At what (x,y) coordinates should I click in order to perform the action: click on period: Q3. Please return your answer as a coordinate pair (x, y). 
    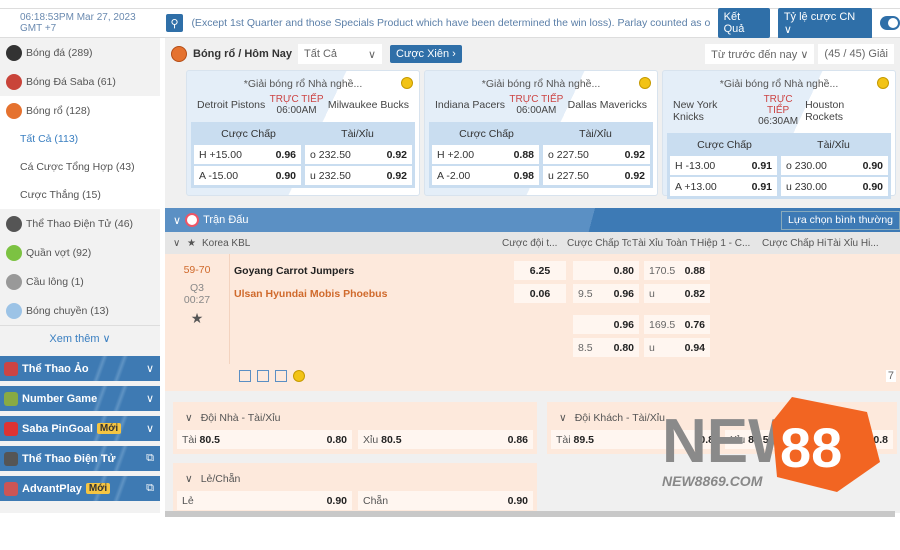
    Looking at the image, I should click on (196, 288).